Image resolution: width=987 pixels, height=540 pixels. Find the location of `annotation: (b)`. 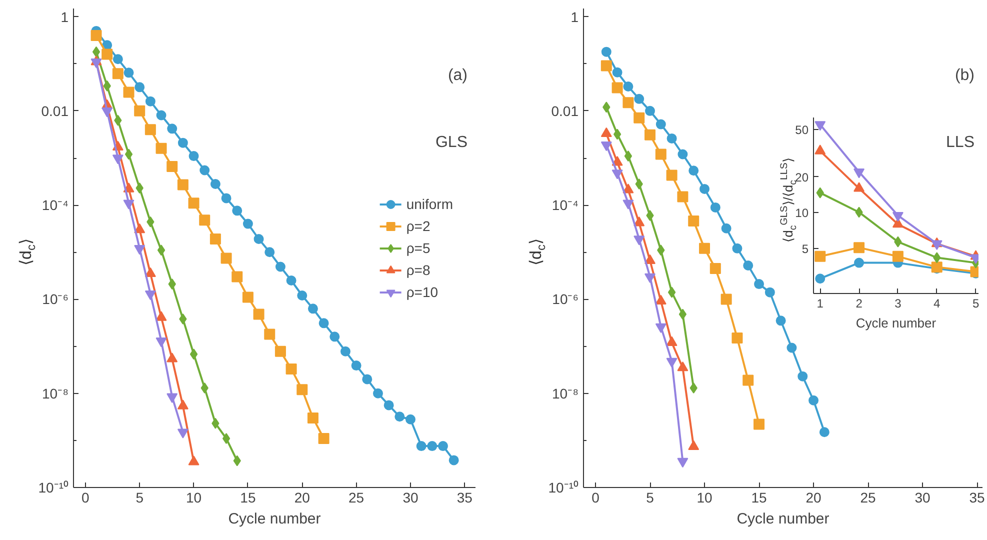

annotation: (b) is located at coordinates (964, 75).